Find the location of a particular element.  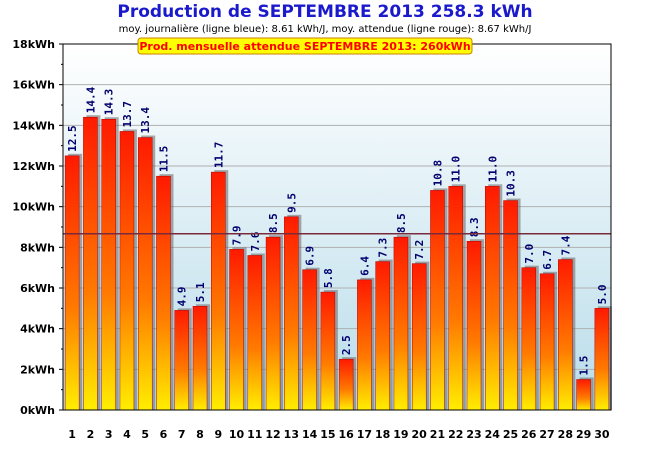

bar-value-label: 13.7 is located at coordinates (127, 114).